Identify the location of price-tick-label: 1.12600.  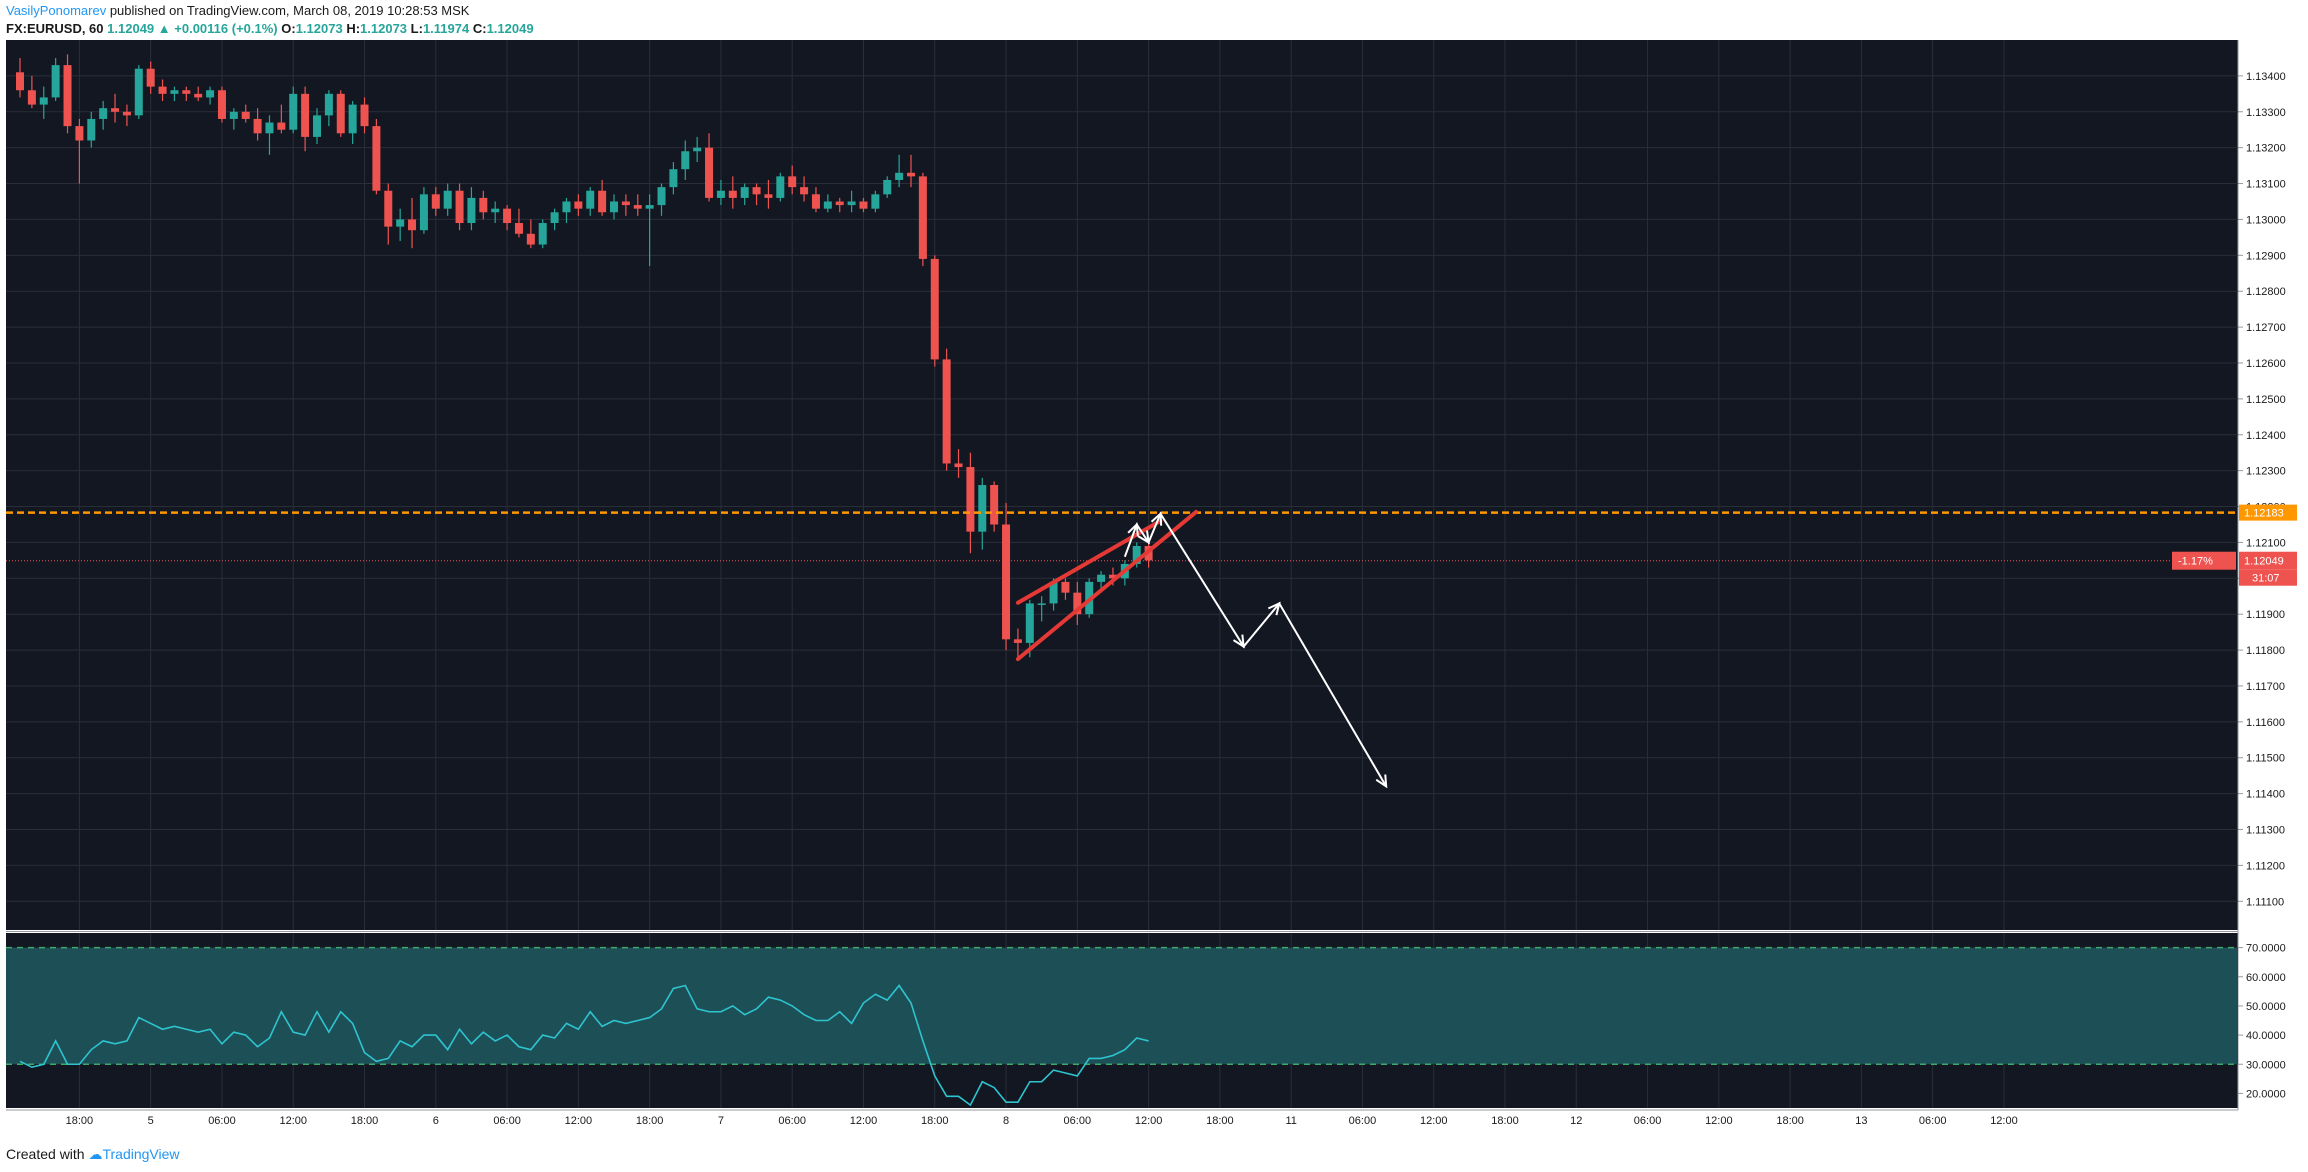
(2266, 364).